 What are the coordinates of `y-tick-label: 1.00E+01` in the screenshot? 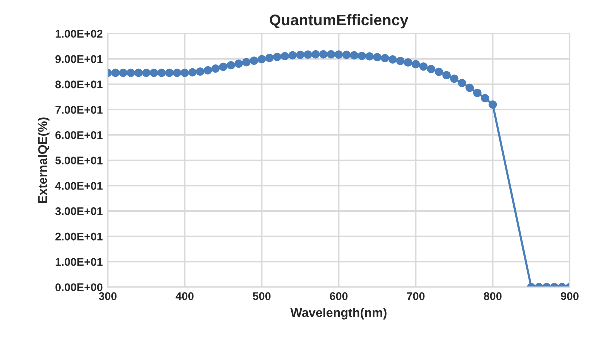 It's located at (79, 262).